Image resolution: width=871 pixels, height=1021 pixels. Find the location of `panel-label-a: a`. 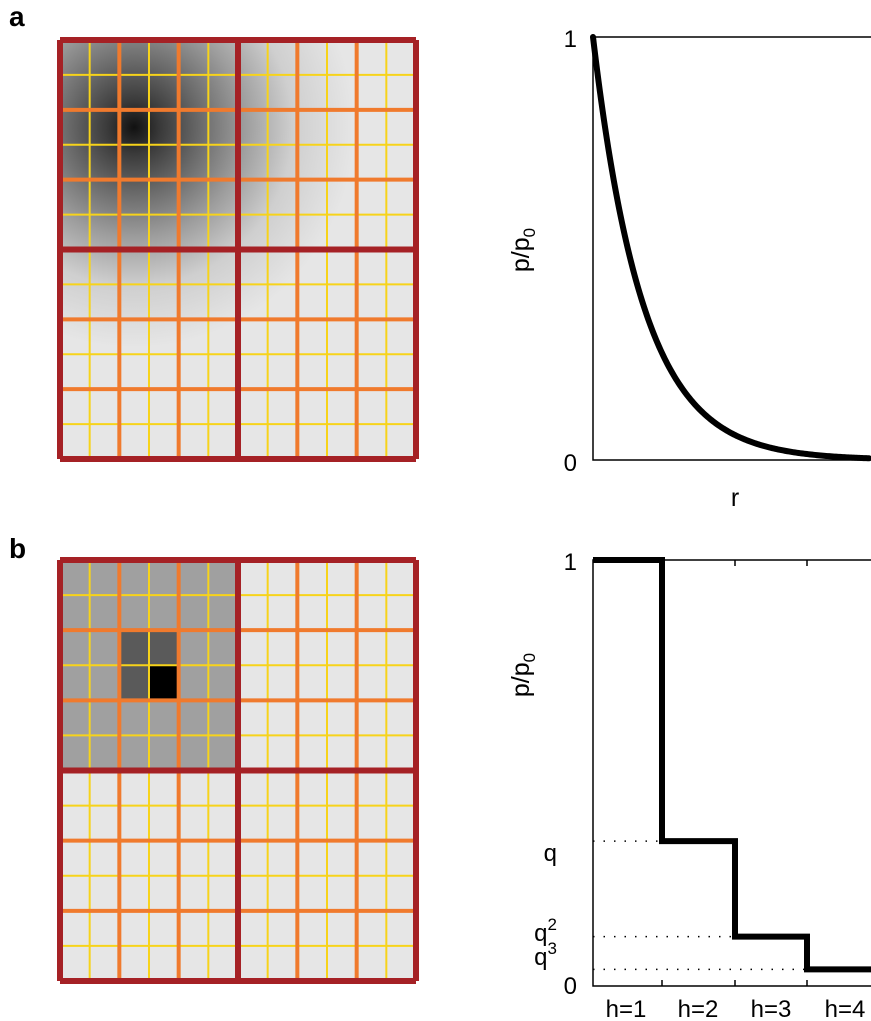

panel-label-a: a is located at coordinates (17, 16).